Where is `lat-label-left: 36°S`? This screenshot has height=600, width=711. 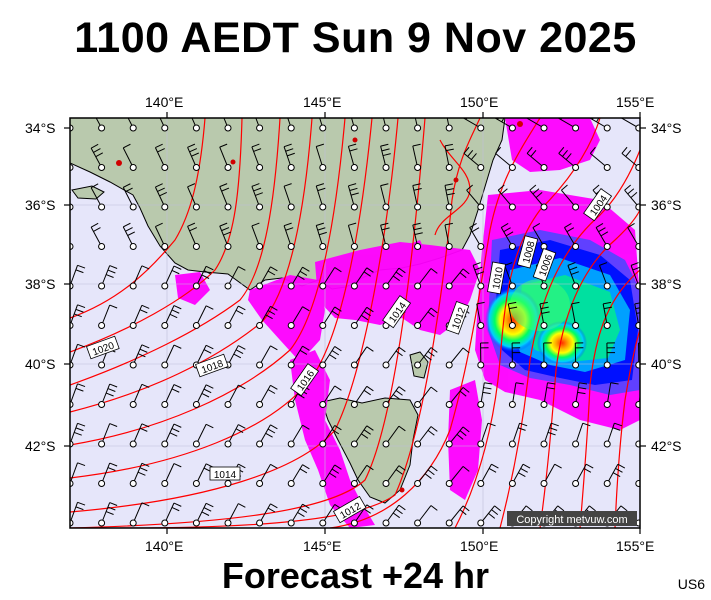
lat-label-left: 36°S is located at coordinates (40, 205).